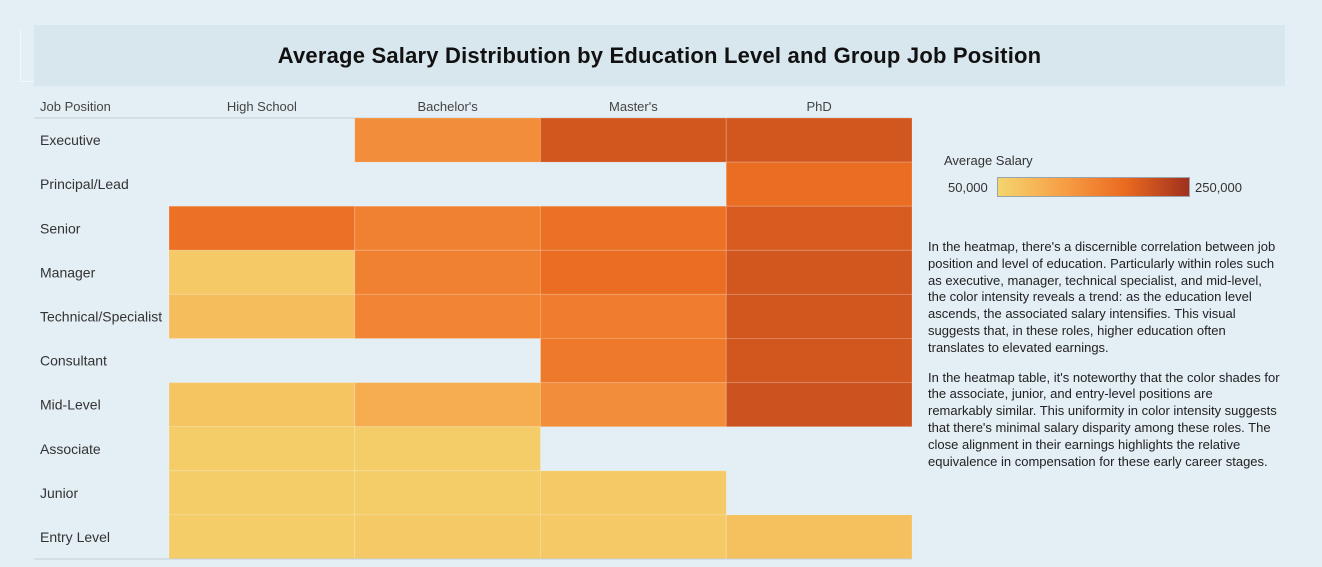 This screenshot has height=567, width=1322. Describe the element at coordinates (1218, 187) in the screenshot. I see `legend-max-label: 250,000` at that location.